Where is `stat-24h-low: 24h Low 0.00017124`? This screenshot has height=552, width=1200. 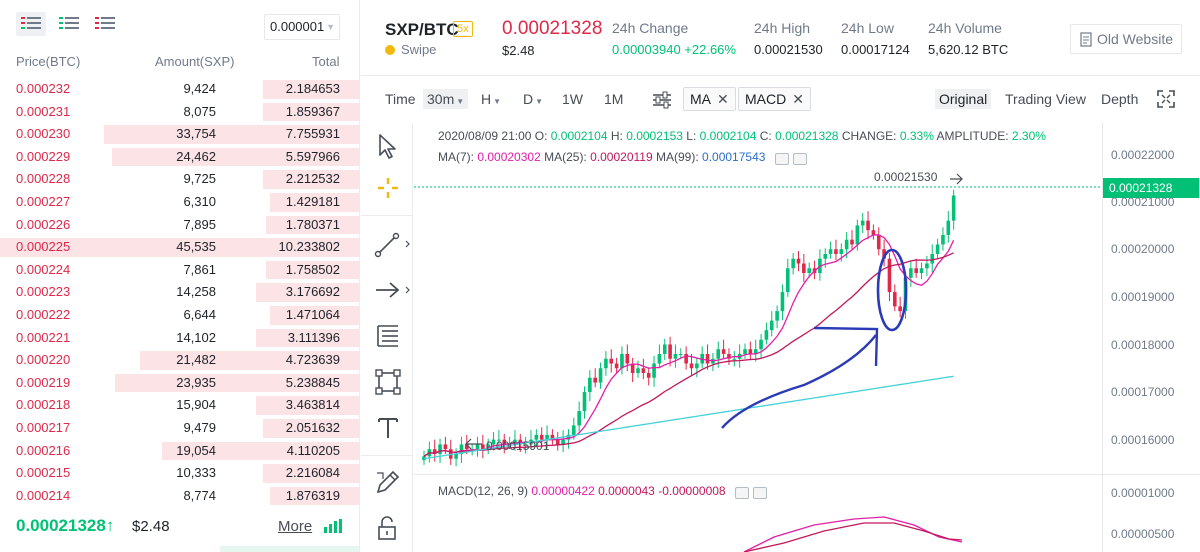 stat-24h-low: 24h Low 0.00017124 is located at coordinates (875, 38).